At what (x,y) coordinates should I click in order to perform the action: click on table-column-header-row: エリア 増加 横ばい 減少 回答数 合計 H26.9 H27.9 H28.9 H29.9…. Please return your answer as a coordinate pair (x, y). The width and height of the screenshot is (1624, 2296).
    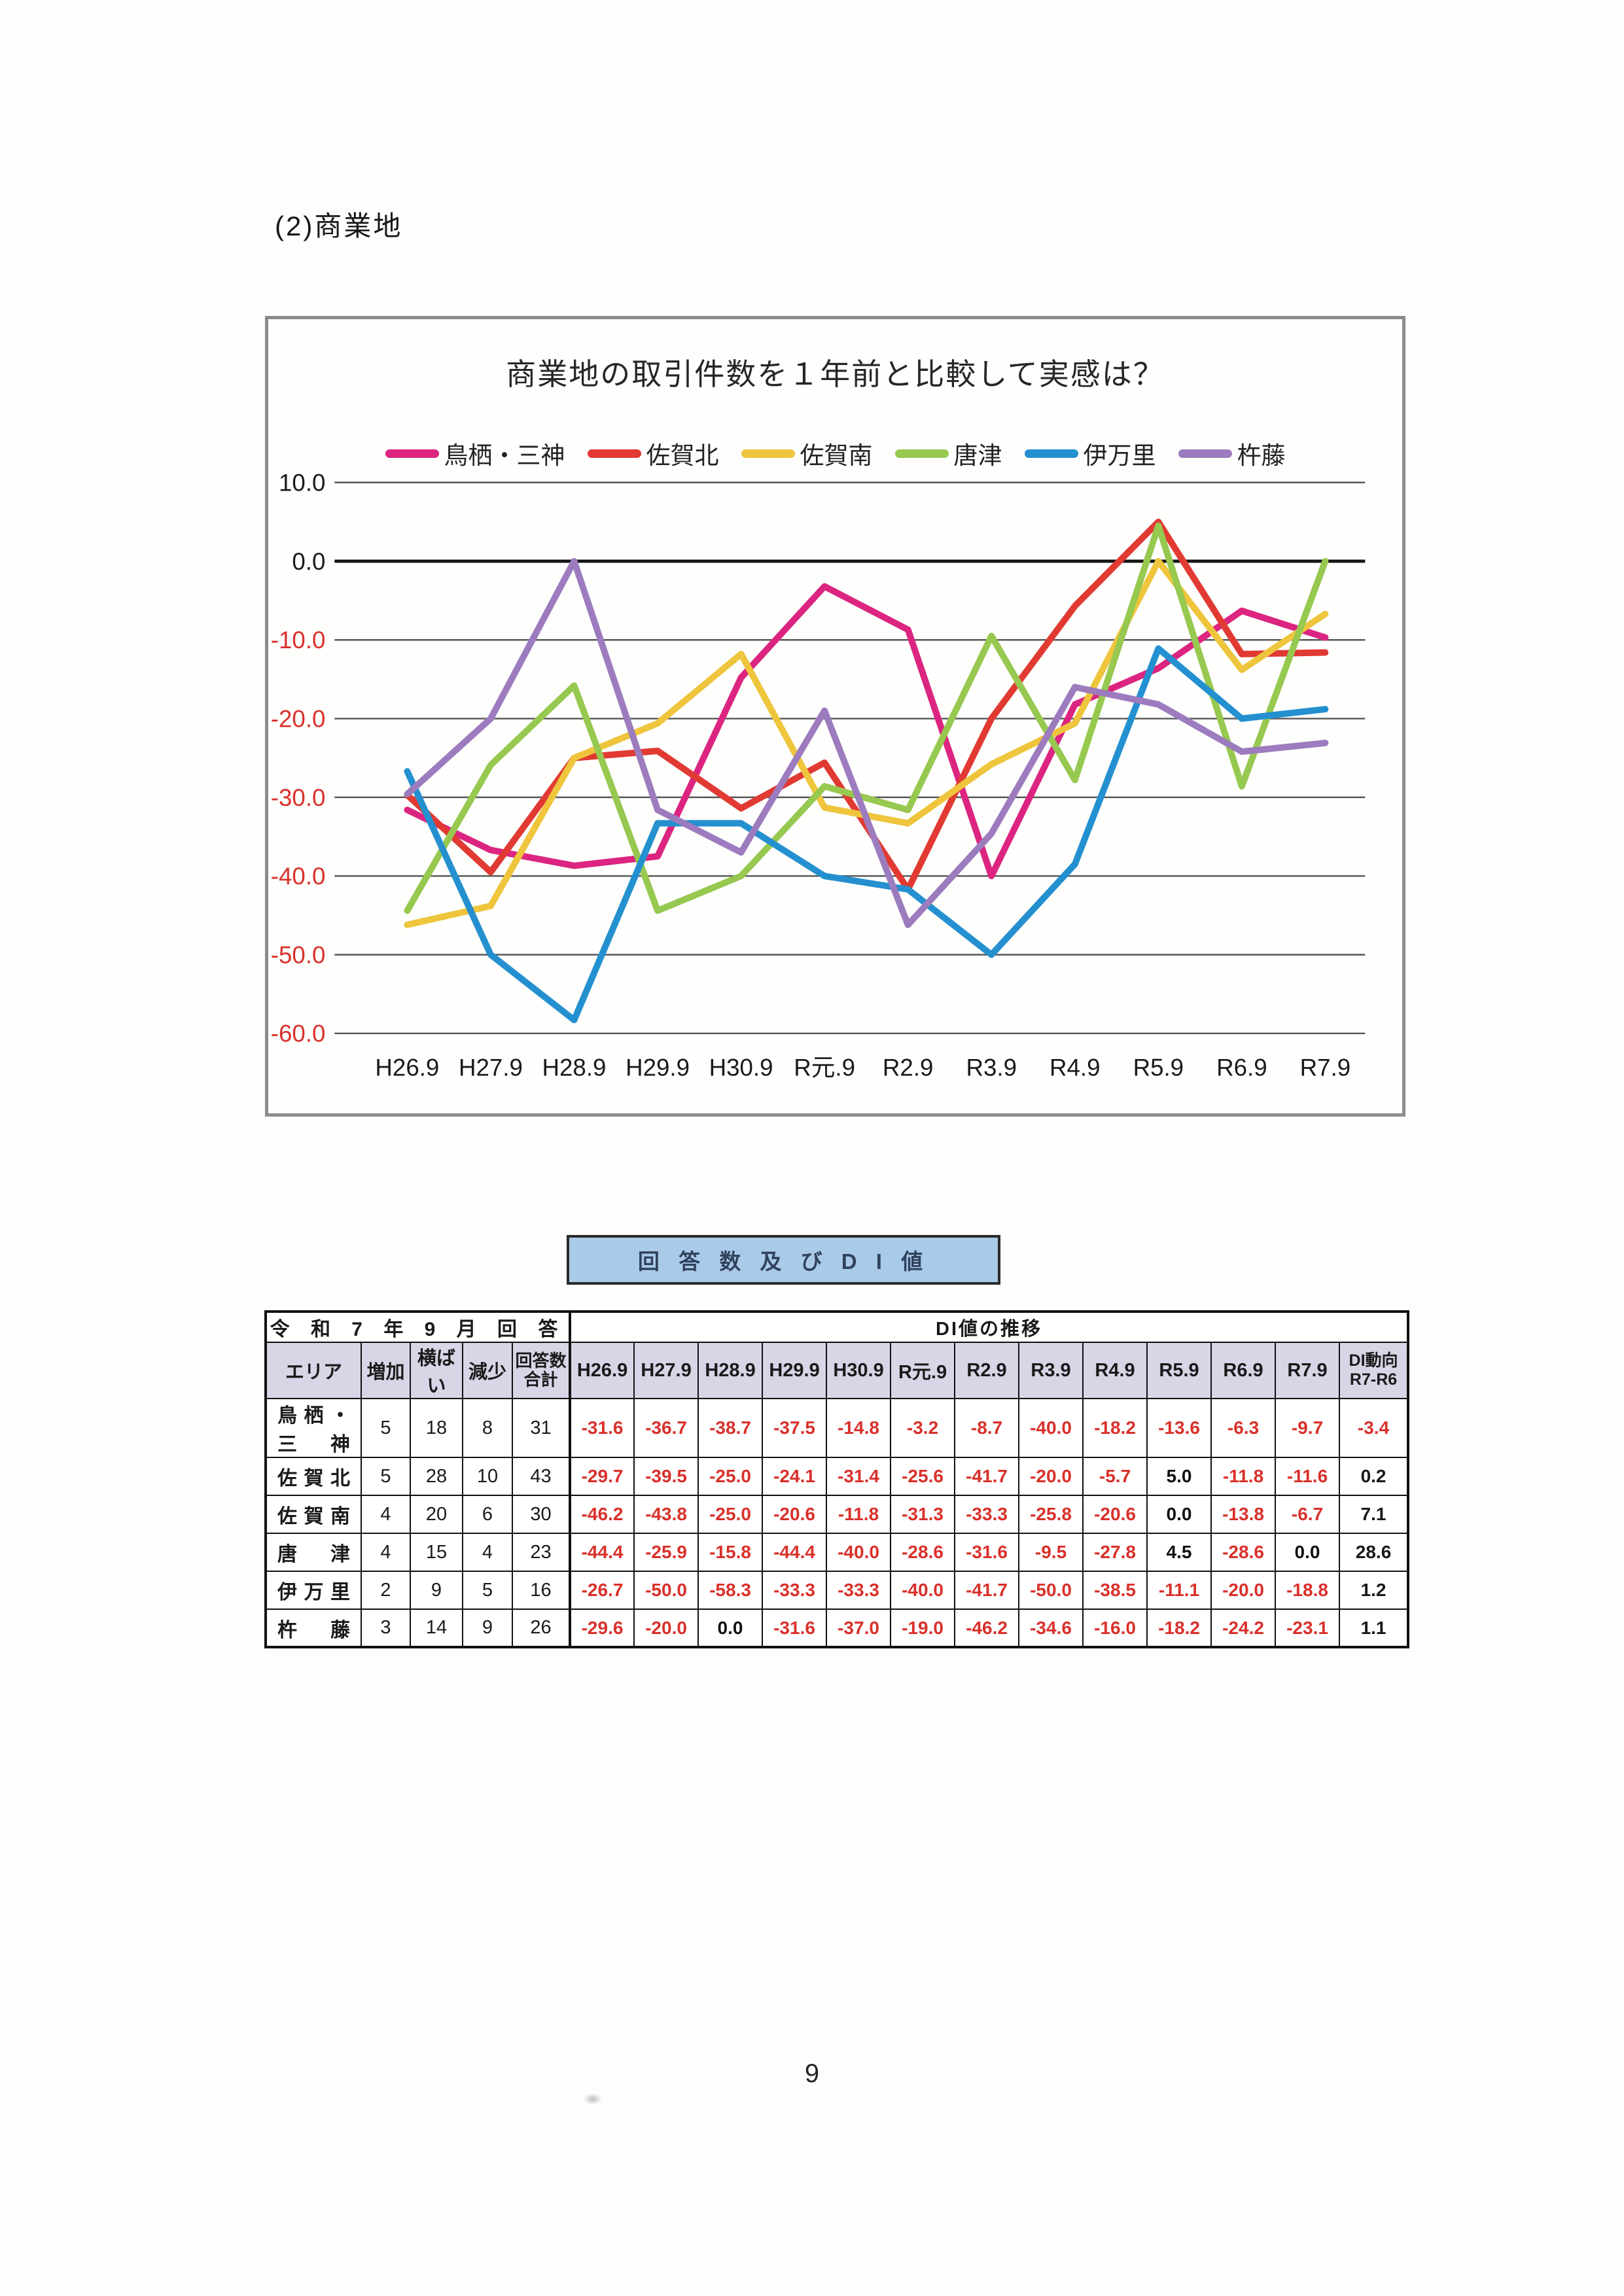
    Looking at the image, I should click on (837, 1370).